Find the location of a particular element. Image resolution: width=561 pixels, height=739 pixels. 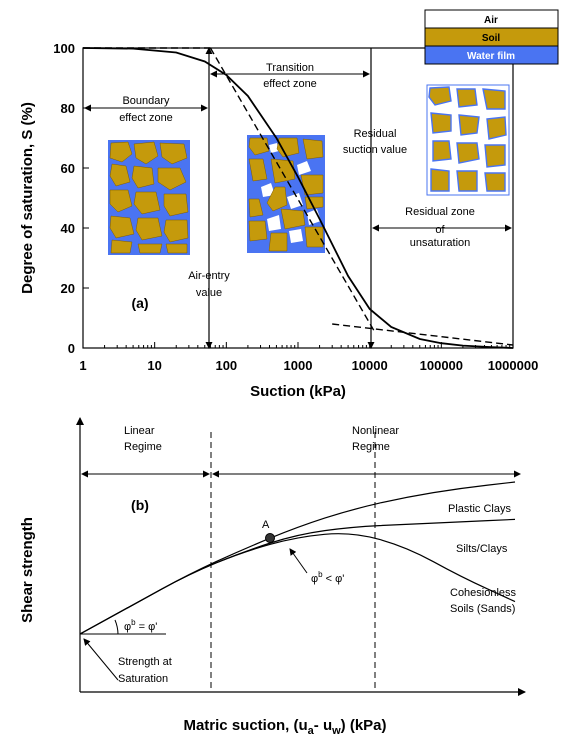

series-label-silts-clays: Silts/Clays is located at coordinates (482, 549).